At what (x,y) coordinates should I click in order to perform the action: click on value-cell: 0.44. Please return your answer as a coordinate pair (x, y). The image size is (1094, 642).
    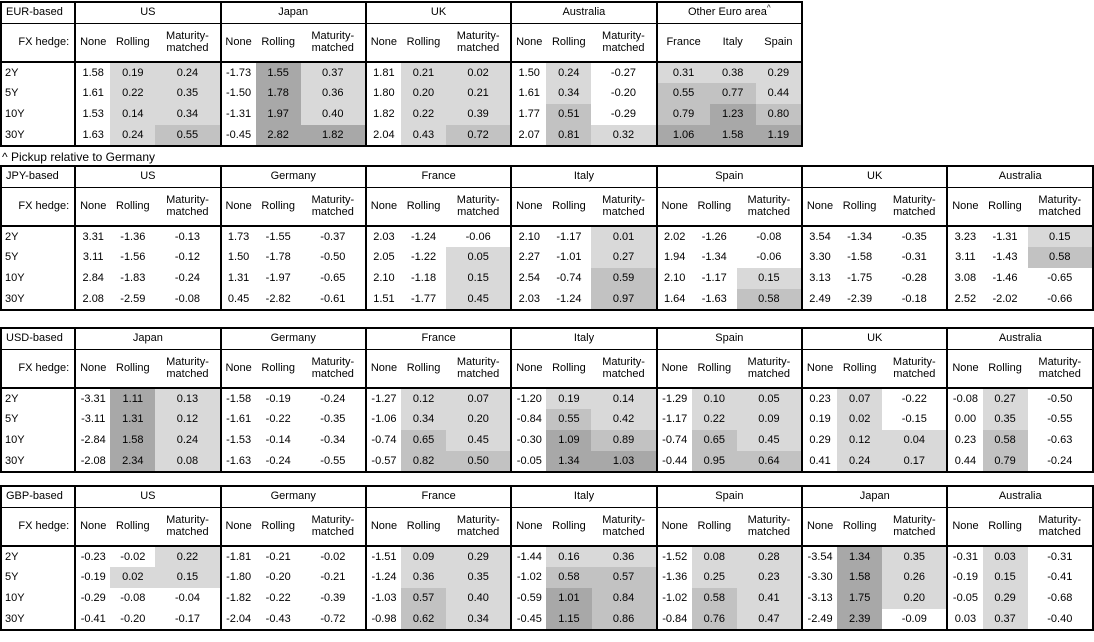
    Looking at the image, I should click on (964, 461).